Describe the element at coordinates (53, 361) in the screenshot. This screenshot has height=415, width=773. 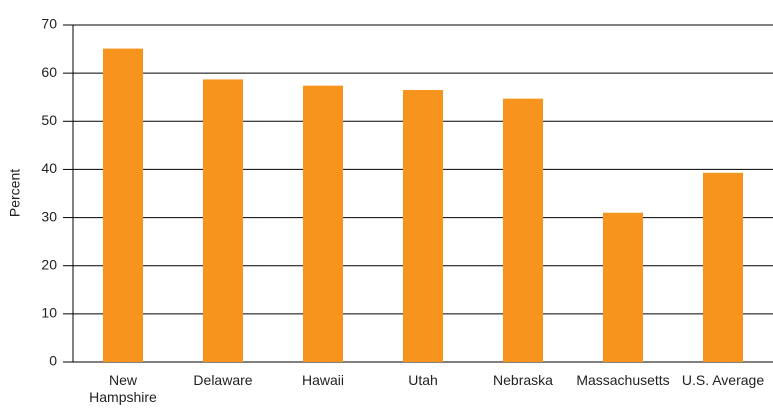
I see `y-tick-label: 0` at that location.